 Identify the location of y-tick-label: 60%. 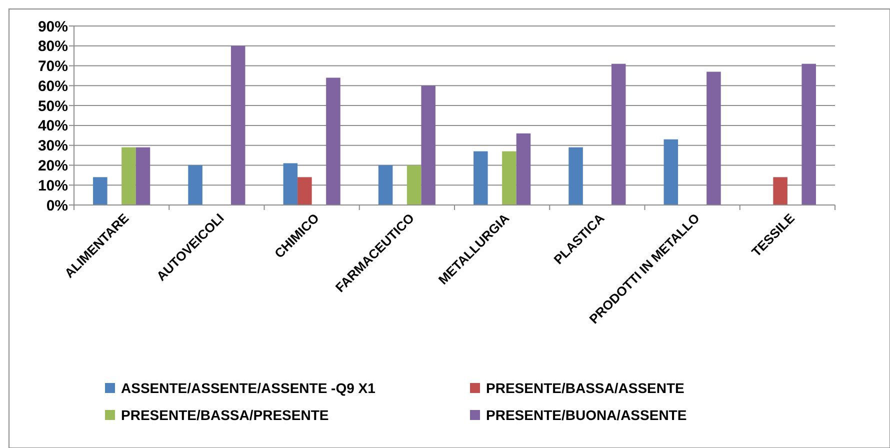
(53, 86).